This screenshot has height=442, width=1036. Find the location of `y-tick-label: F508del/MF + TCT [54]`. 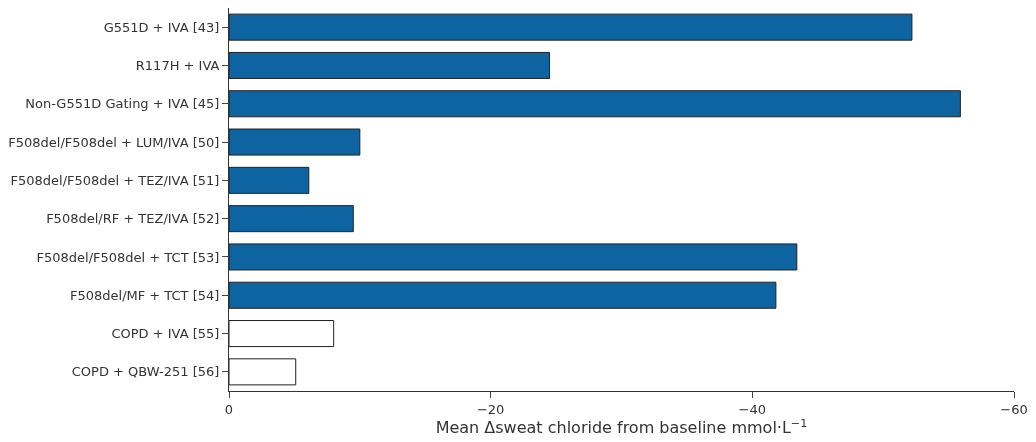

y-tick-label: F508del/MF + TCT [54] is located at coordinates (144, 295).